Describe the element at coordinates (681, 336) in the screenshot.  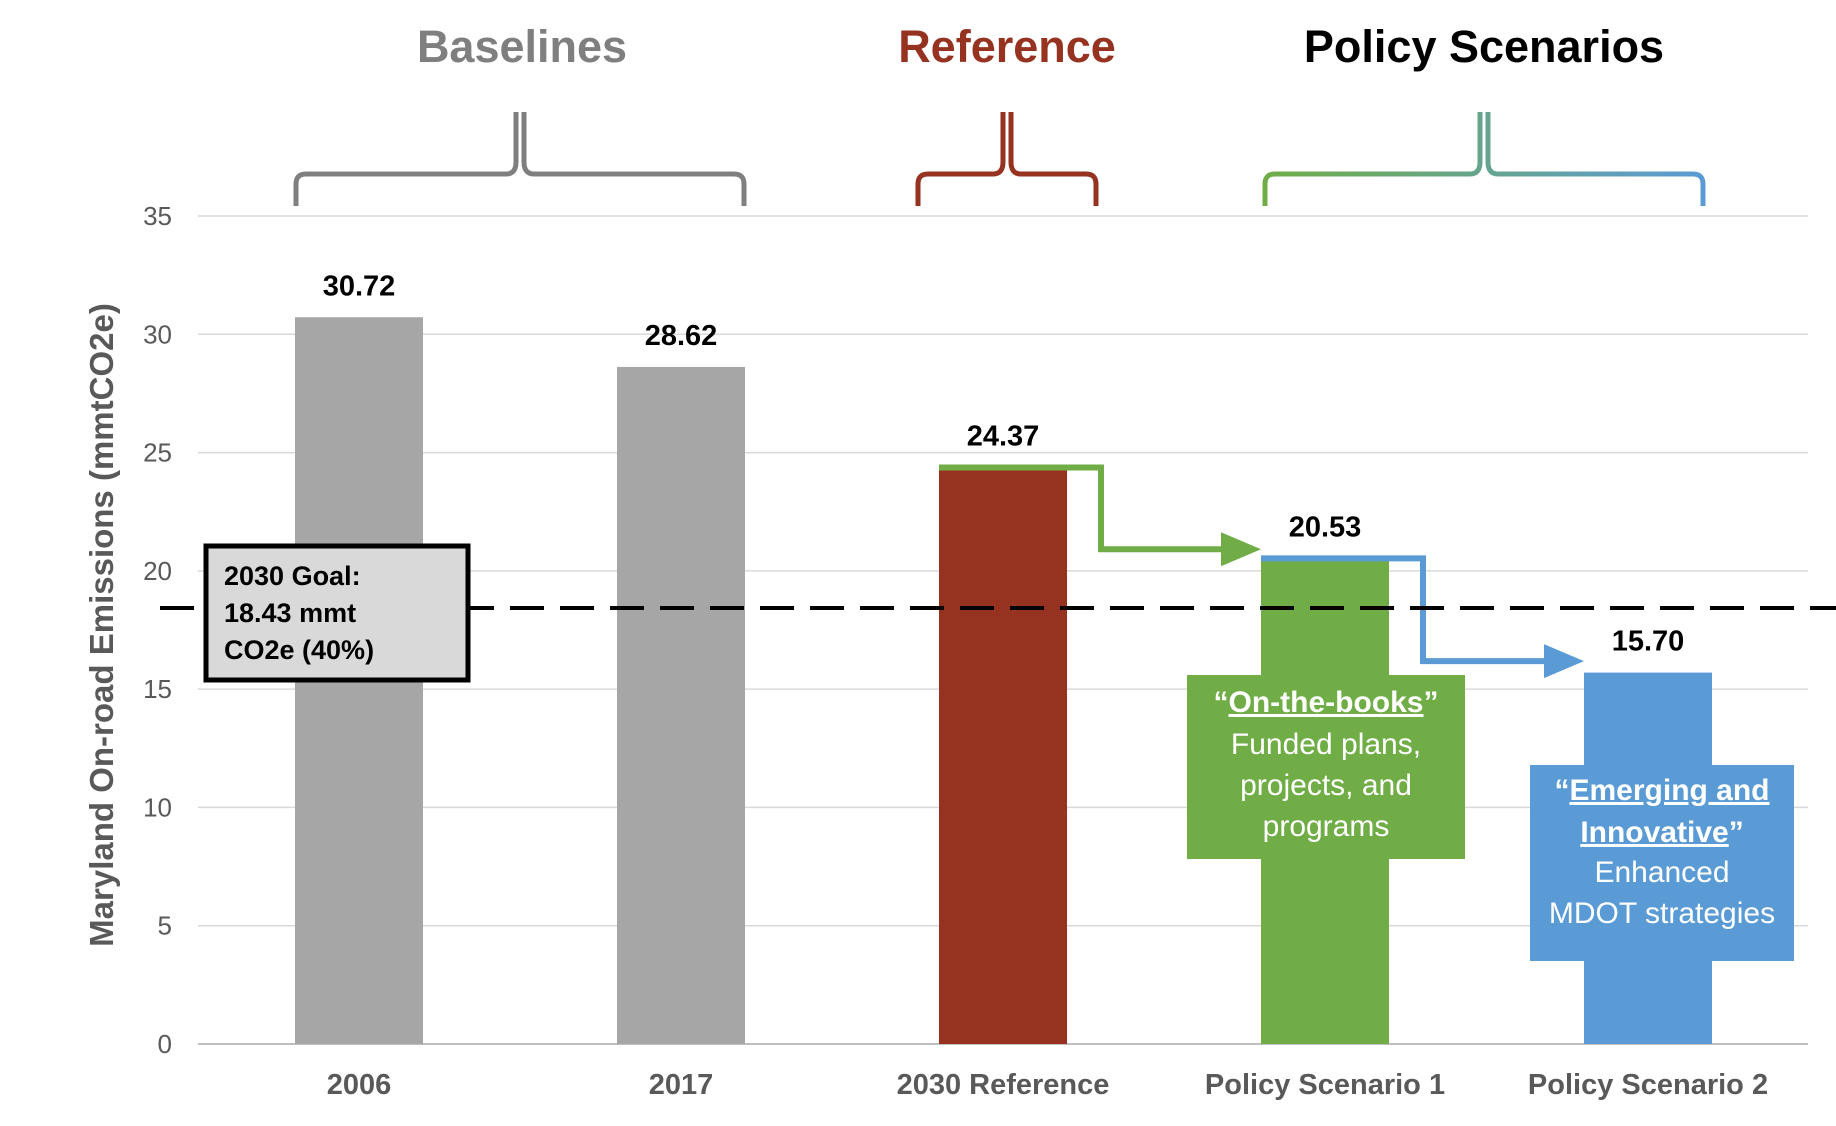
I see `data-label: 28.62` at that location.